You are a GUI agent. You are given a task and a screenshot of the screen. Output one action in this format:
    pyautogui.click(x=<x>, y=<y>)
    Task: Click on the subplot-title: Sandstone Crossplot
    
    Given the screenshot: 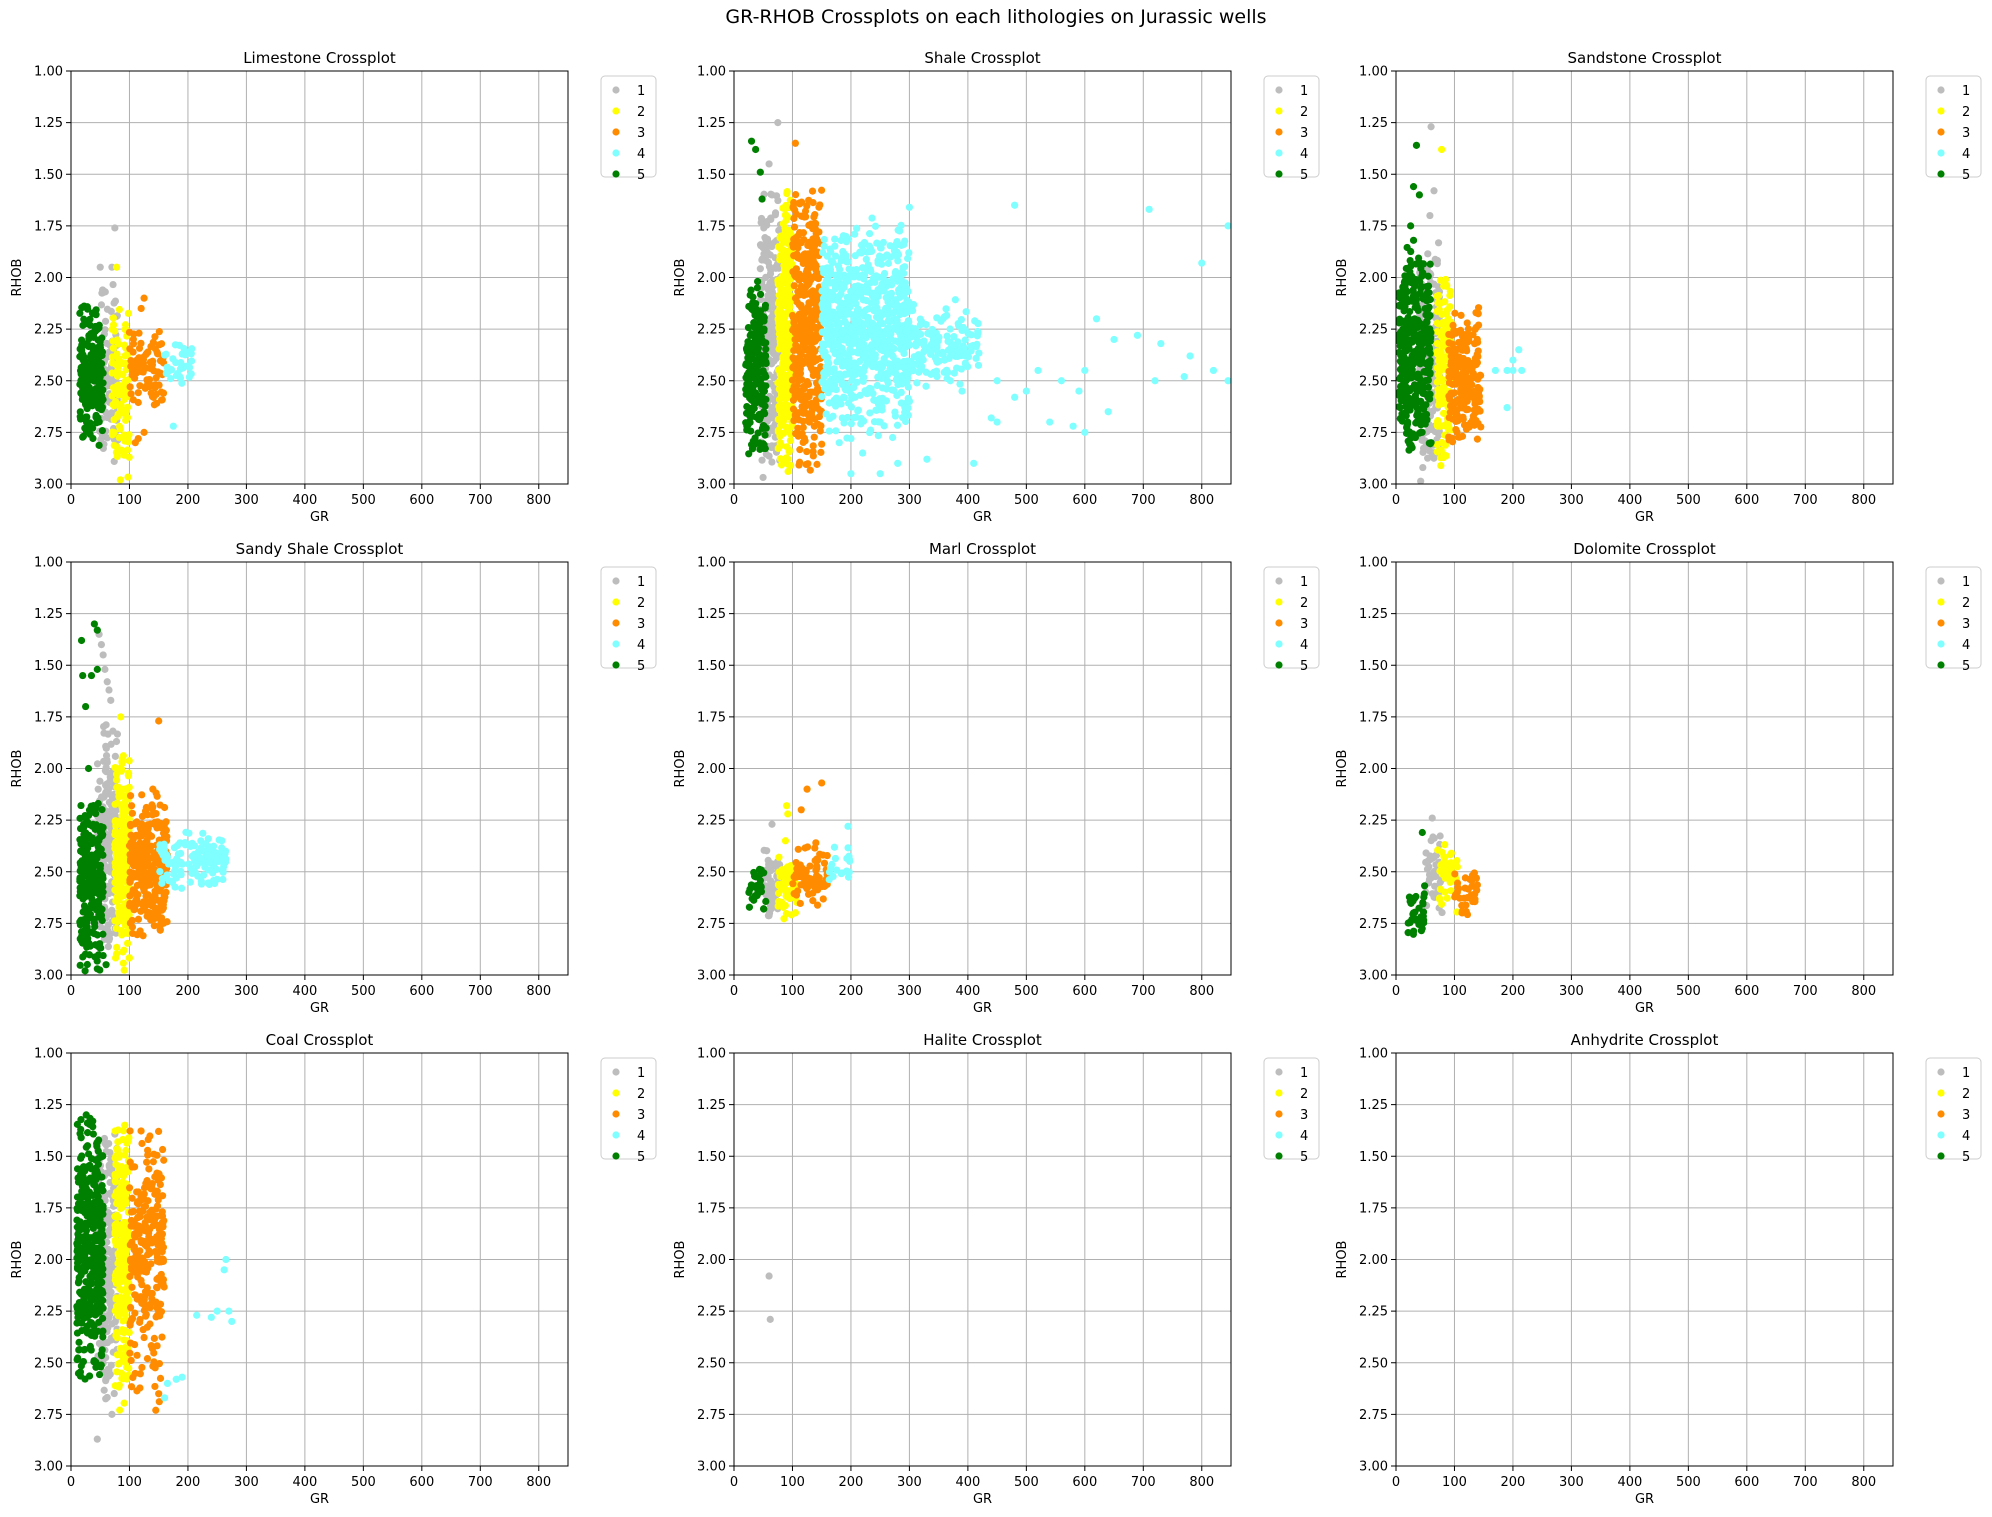 What is the action you would take?
    pyautogui.click(x=1645, y=58)
    